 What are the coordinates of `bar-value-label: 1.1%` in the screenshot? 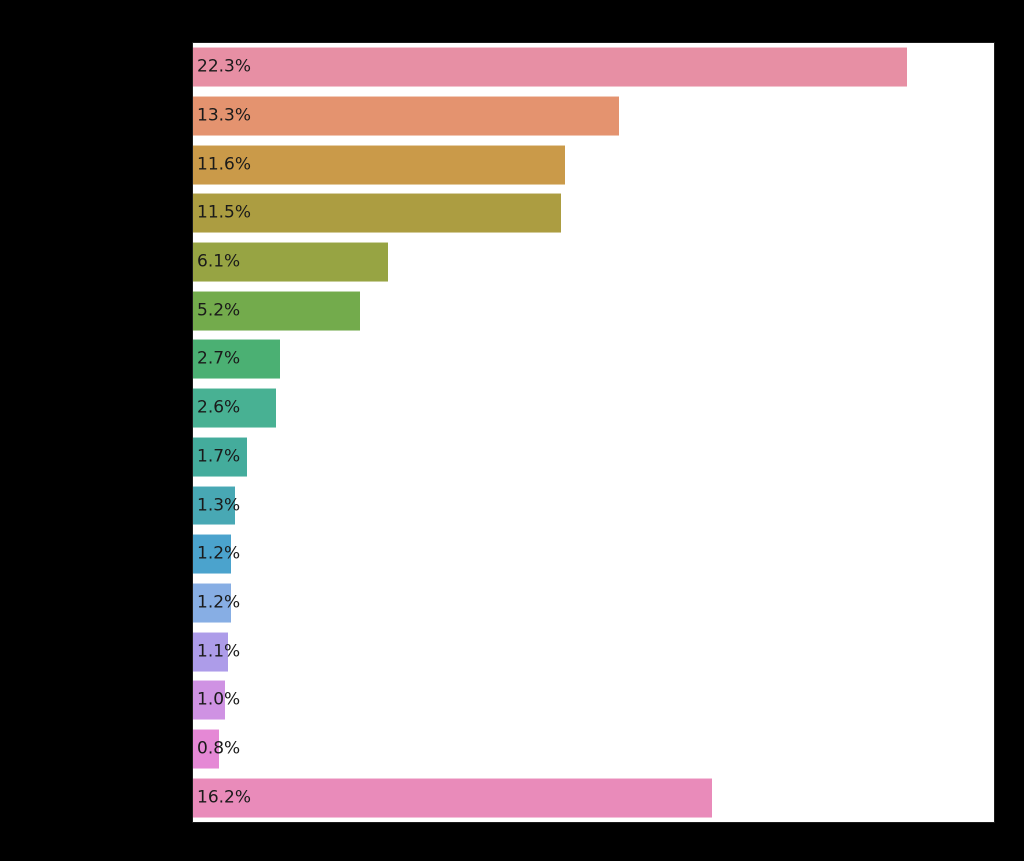 It's located at (219, 651).